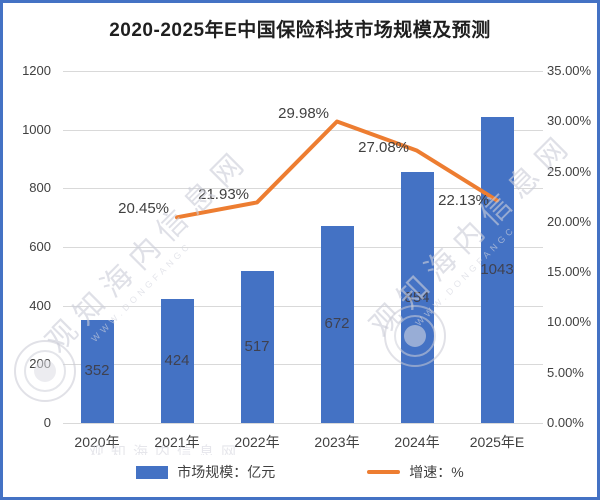 The image size is (600, 500). Describe the element at coordinates (569, 272) in the screenshot. I see `y-axis-right-tick-label: 15.00%` at that location.